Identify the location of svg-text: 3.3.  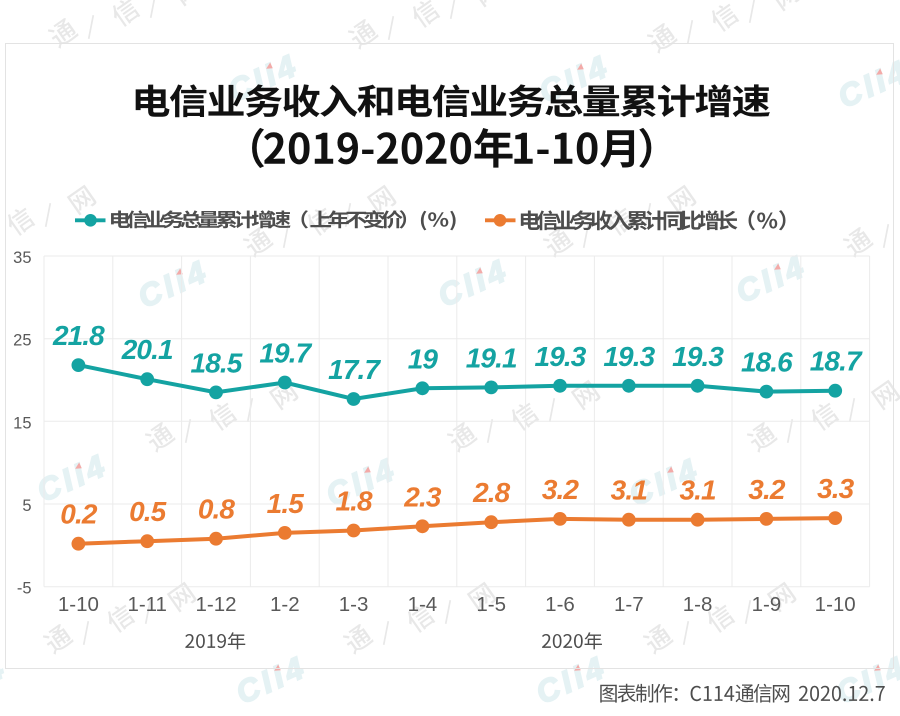
(836, 488).